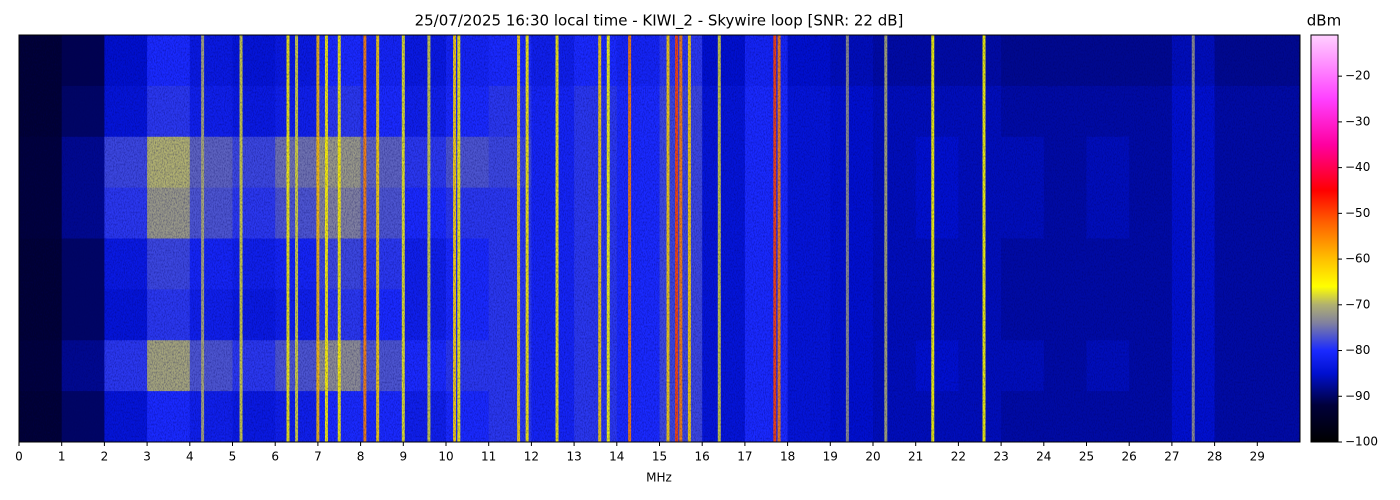 Image resolution: width=1400 pixels, height=500 pixels. Describe the element at coordinates (1257, 457) in the screenshot. I see `x-tick-label: 29` at that location.